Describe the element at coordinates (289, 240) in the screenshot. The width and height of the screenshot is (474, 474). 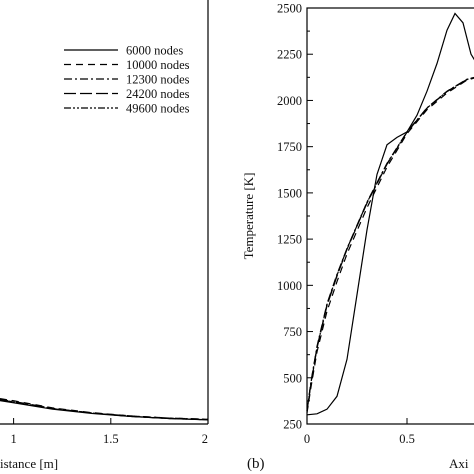
I see `panel-b-y-tick-label: 1250` at that location.